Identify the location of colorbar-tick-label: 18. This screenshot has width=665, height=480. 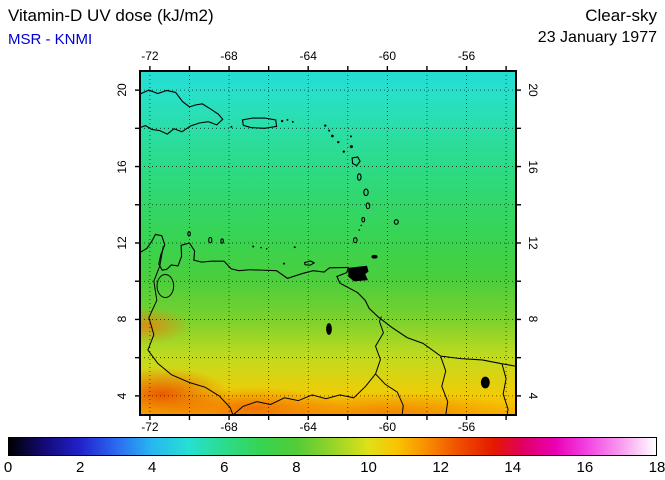
(656, 467).